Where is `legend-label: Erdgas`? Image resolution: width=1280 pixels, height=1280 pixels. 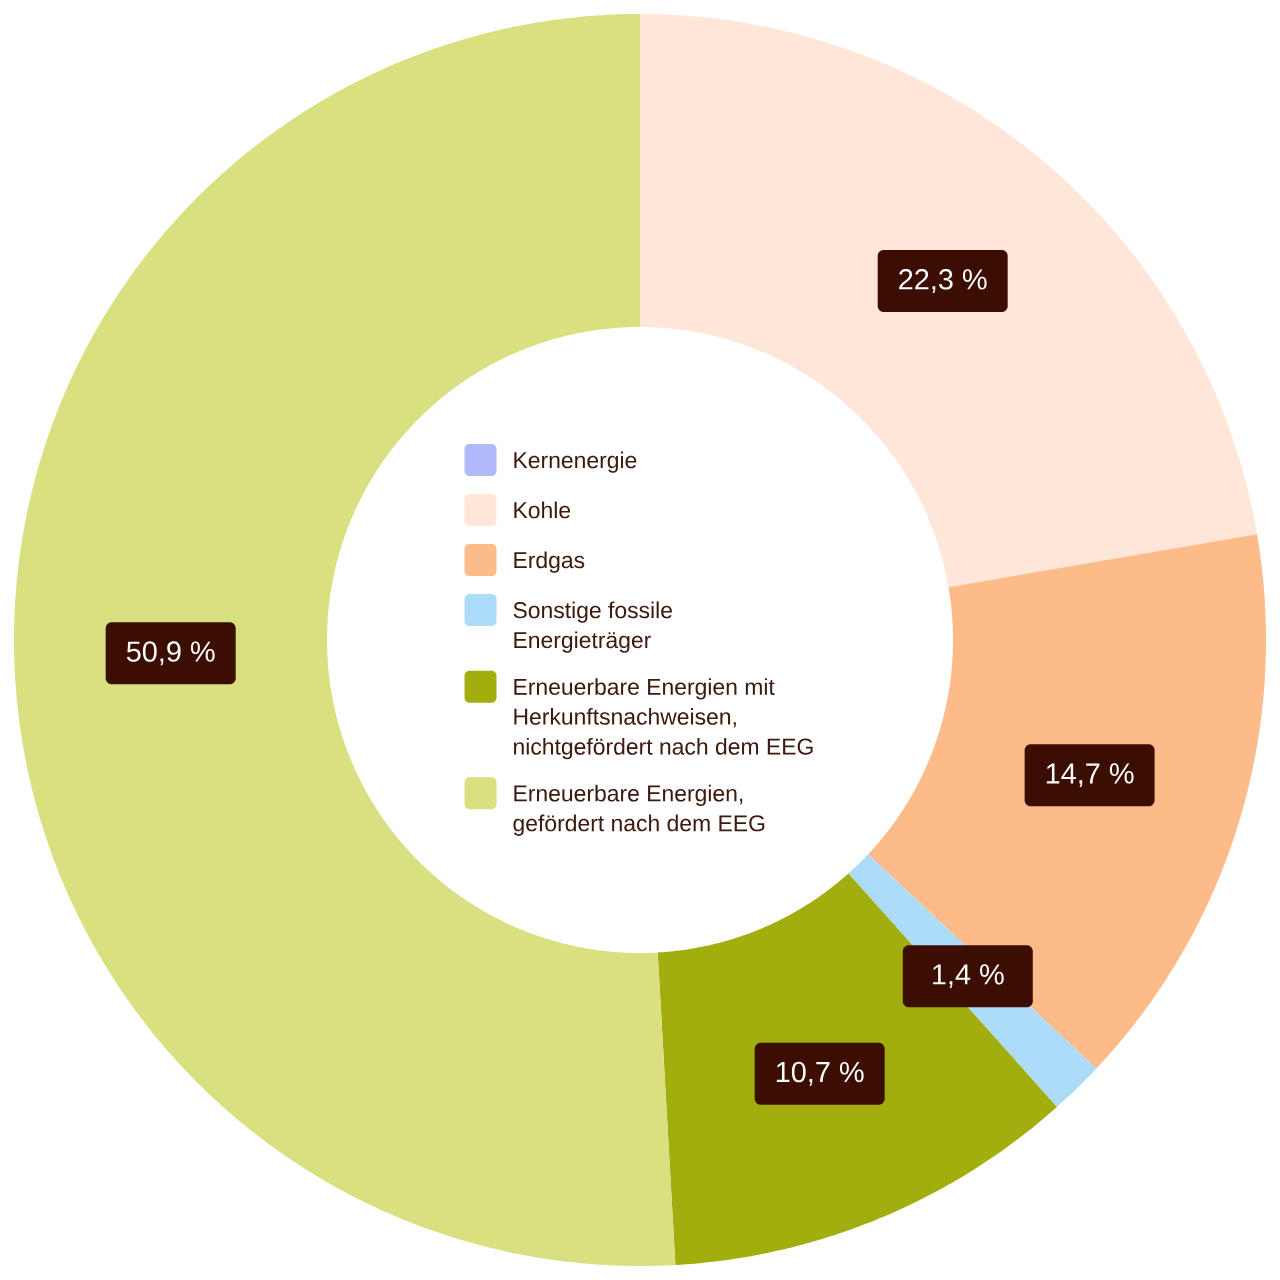
legend-label: Erdgas is located at coordinates (549, 562).